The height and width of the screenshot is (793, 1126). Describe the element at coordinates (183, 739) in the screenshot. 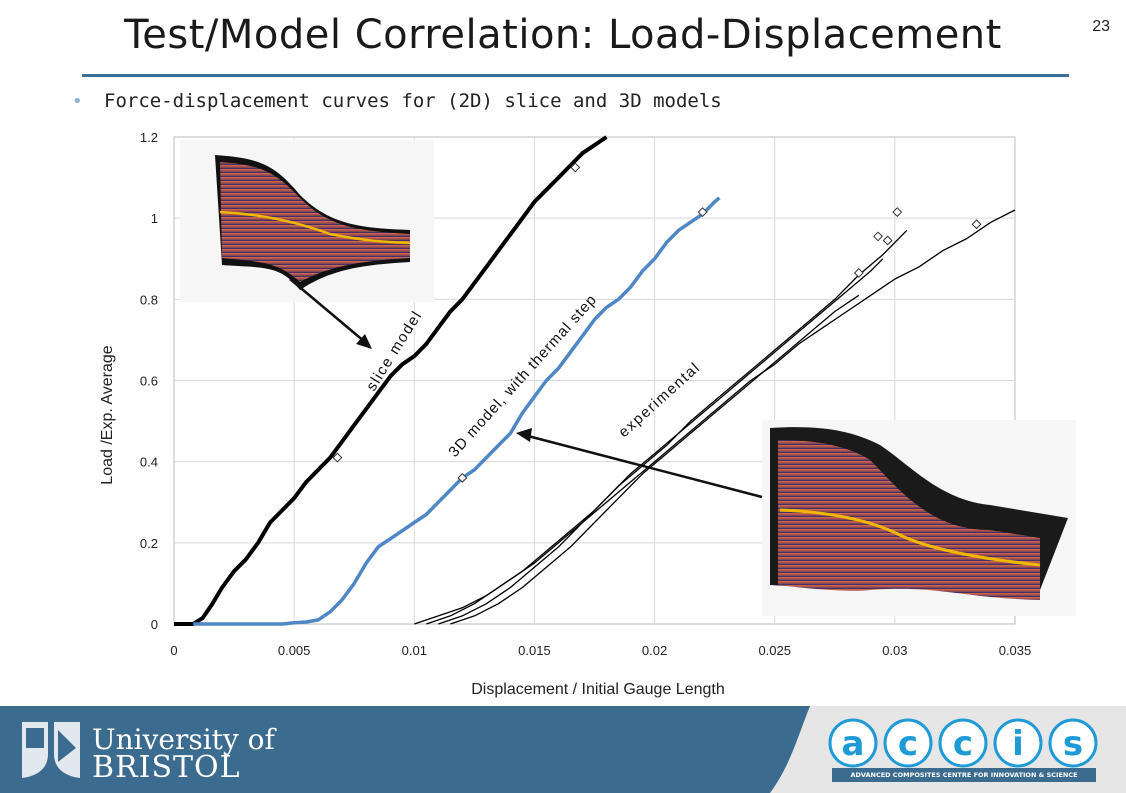

I see `university-name-line1: University of` at that location.